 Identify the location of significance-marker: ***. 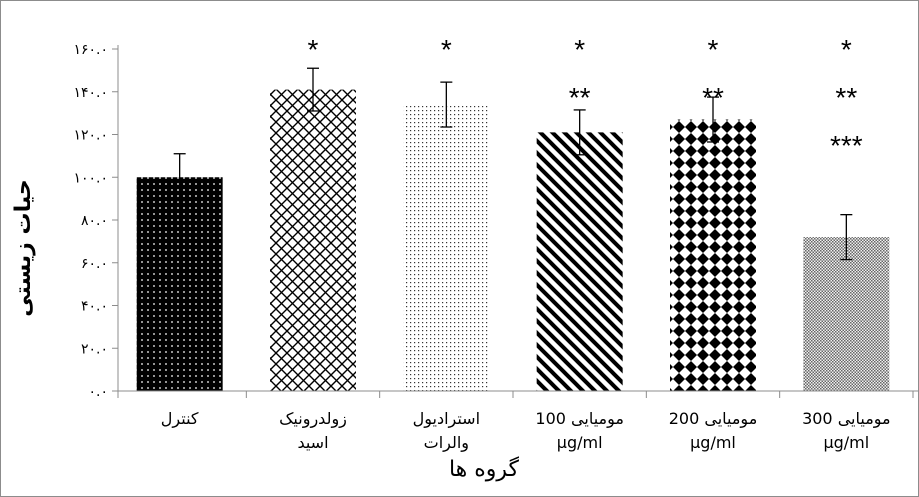
(846, 145).